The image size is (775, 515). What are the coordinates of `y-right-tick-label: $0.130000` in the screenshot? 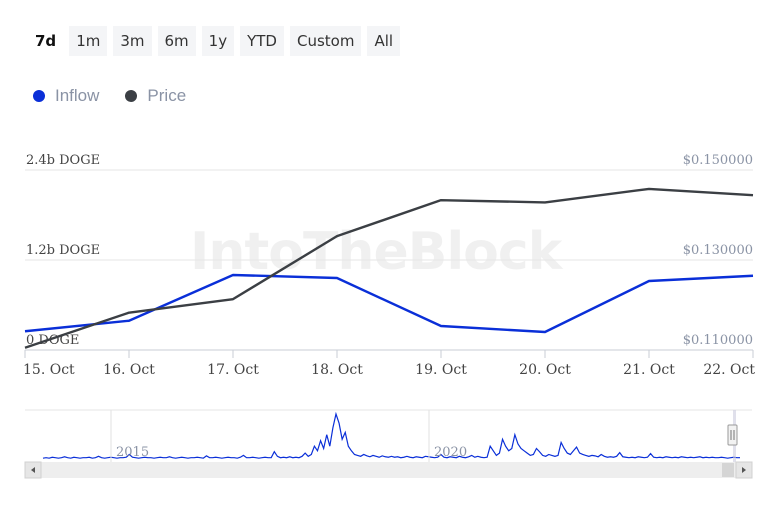 It's located at (718, 250).